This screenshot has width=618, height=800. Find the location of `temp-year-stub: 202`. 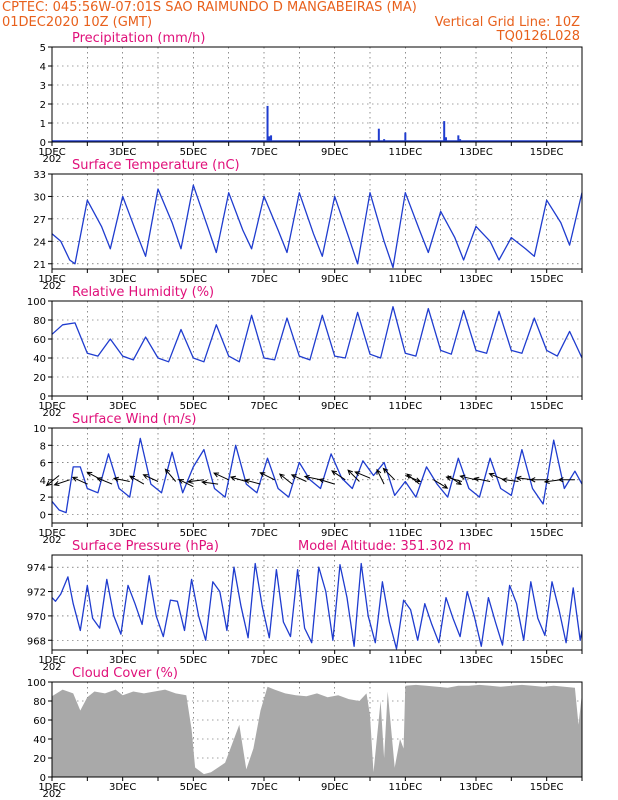

temp-year-stub: 202 is located at coordinates (51, 286).